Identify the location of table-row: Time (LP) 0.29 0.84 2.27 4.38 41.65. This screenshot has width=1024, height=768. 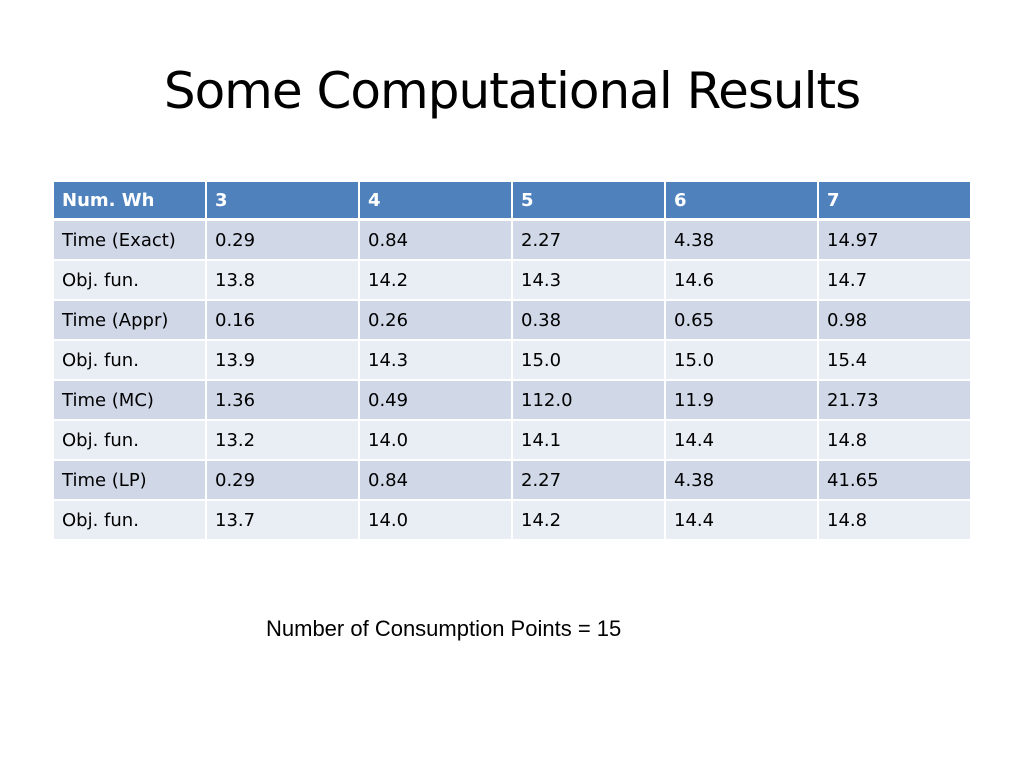
(512, 480).